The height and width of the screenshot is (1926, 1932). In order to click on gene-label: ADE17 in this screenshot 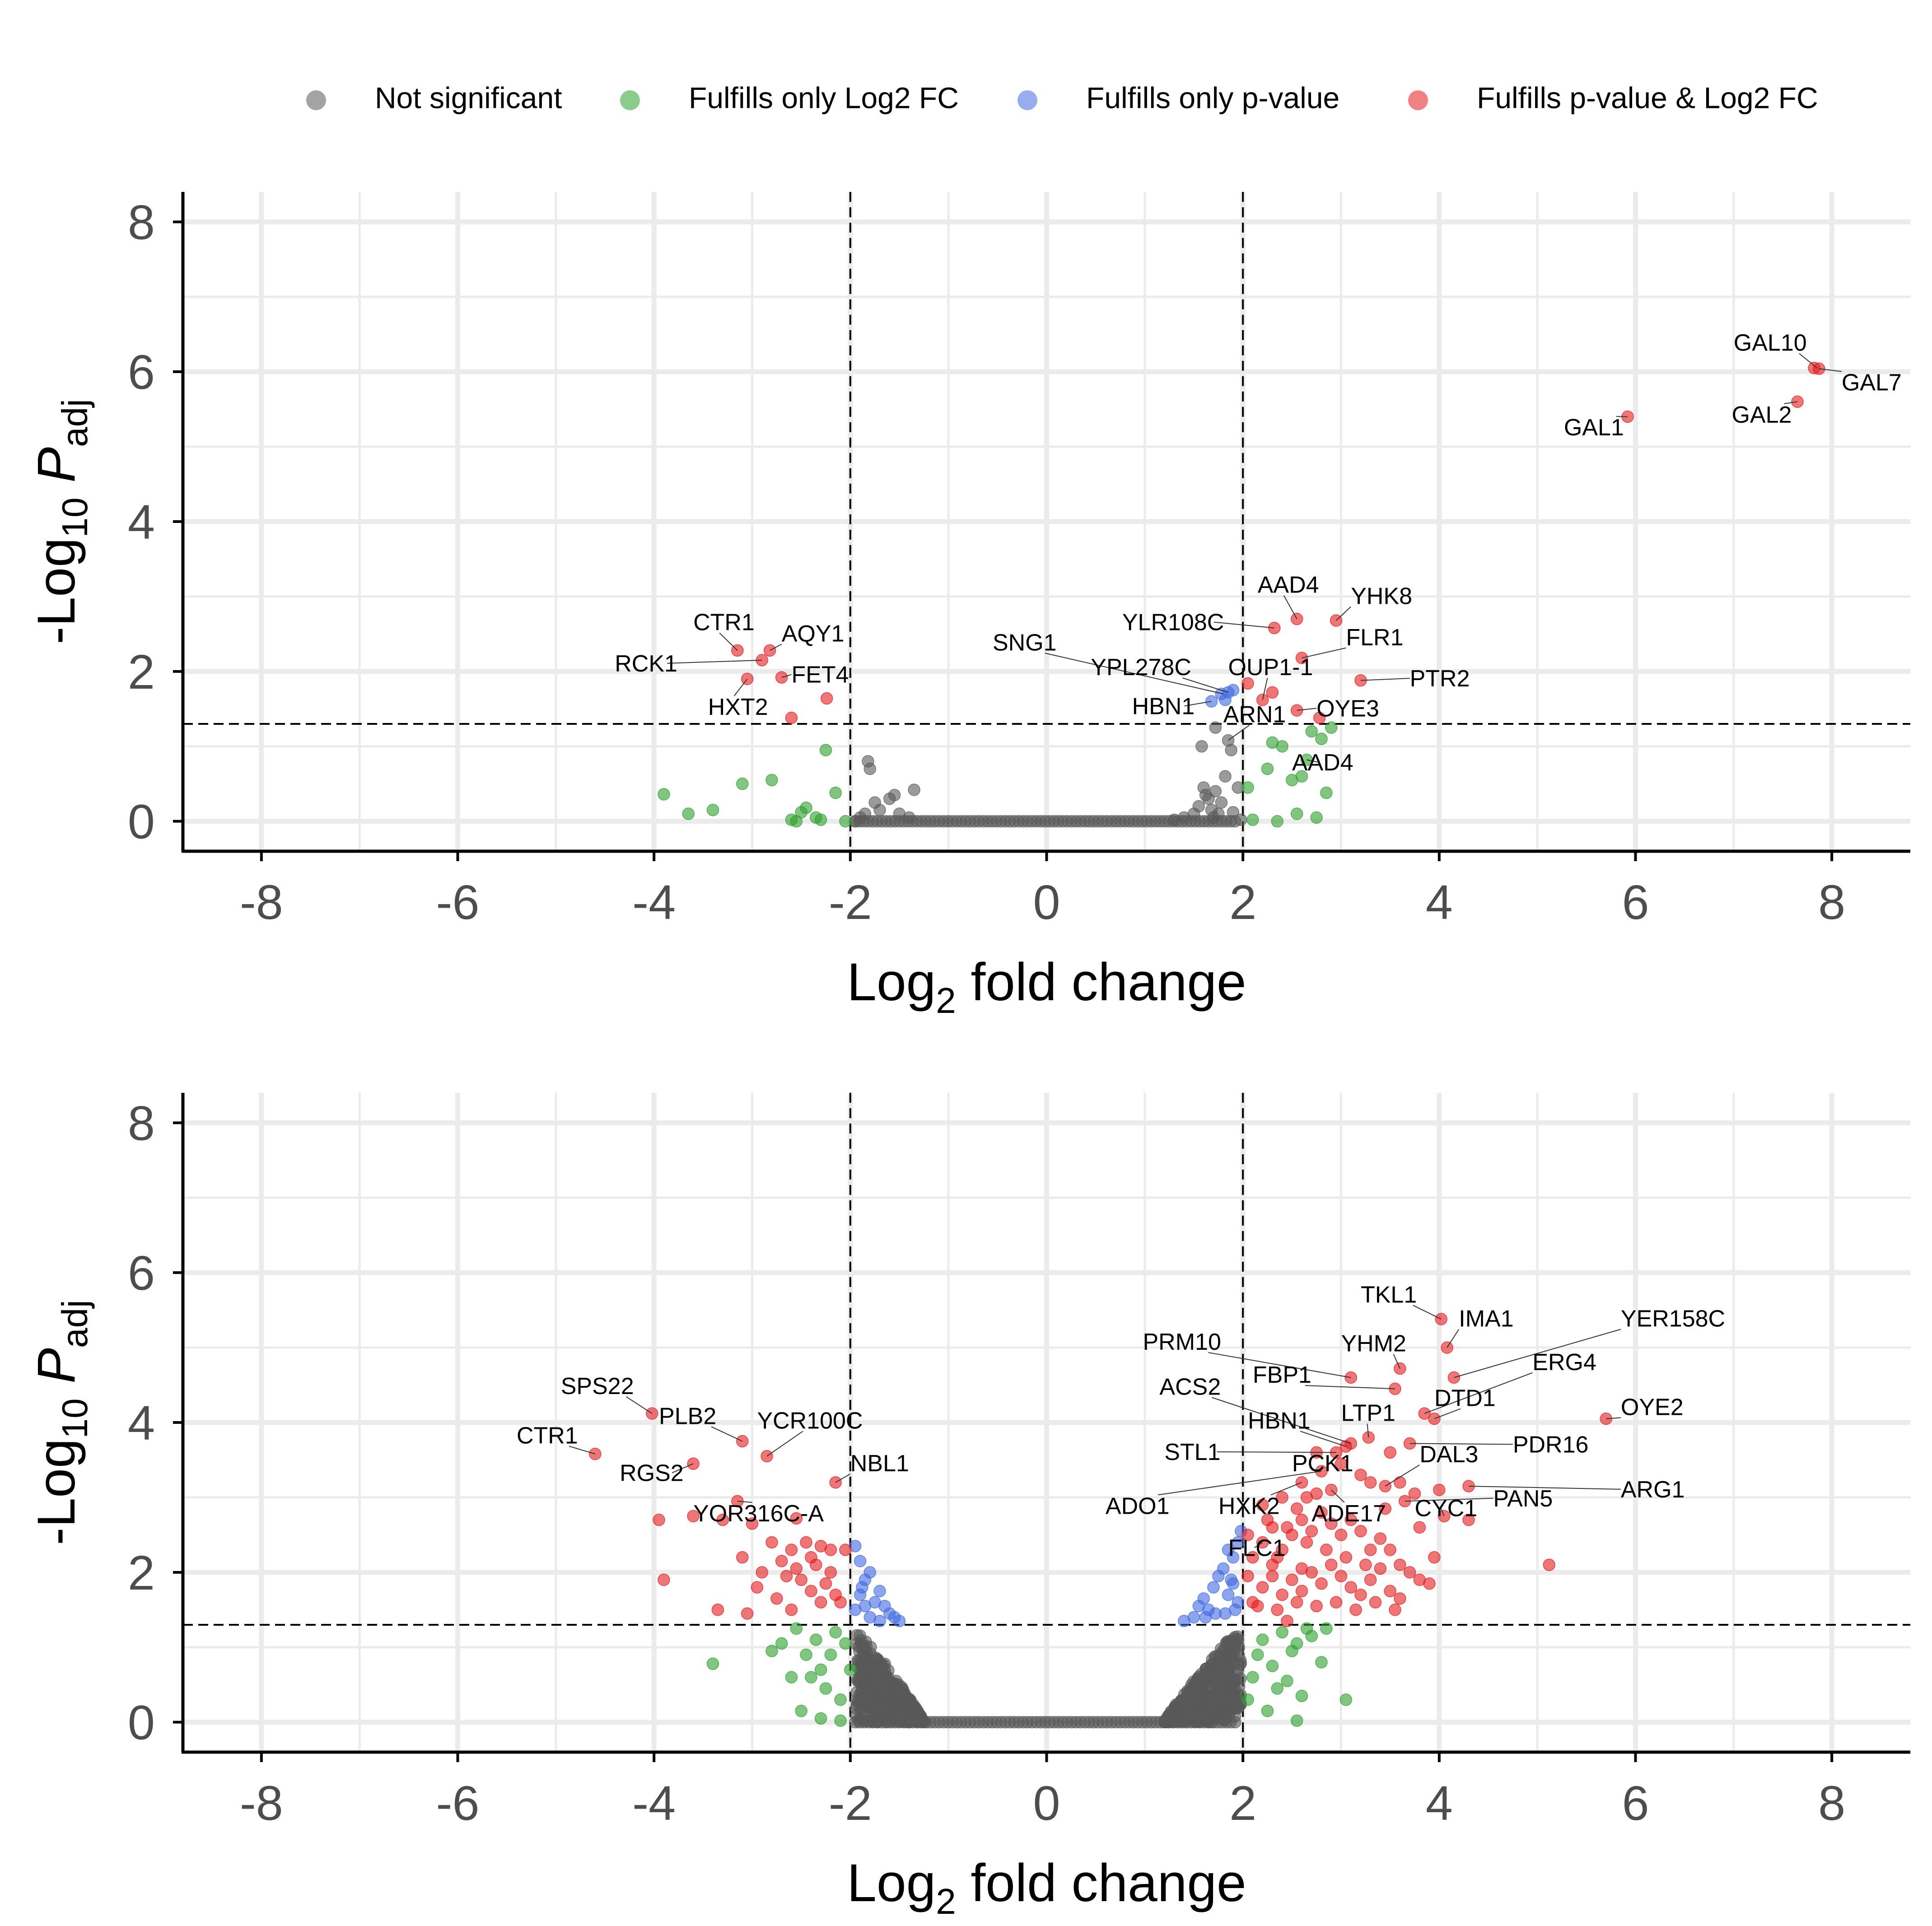, I will do `click(1348, 1514)`.